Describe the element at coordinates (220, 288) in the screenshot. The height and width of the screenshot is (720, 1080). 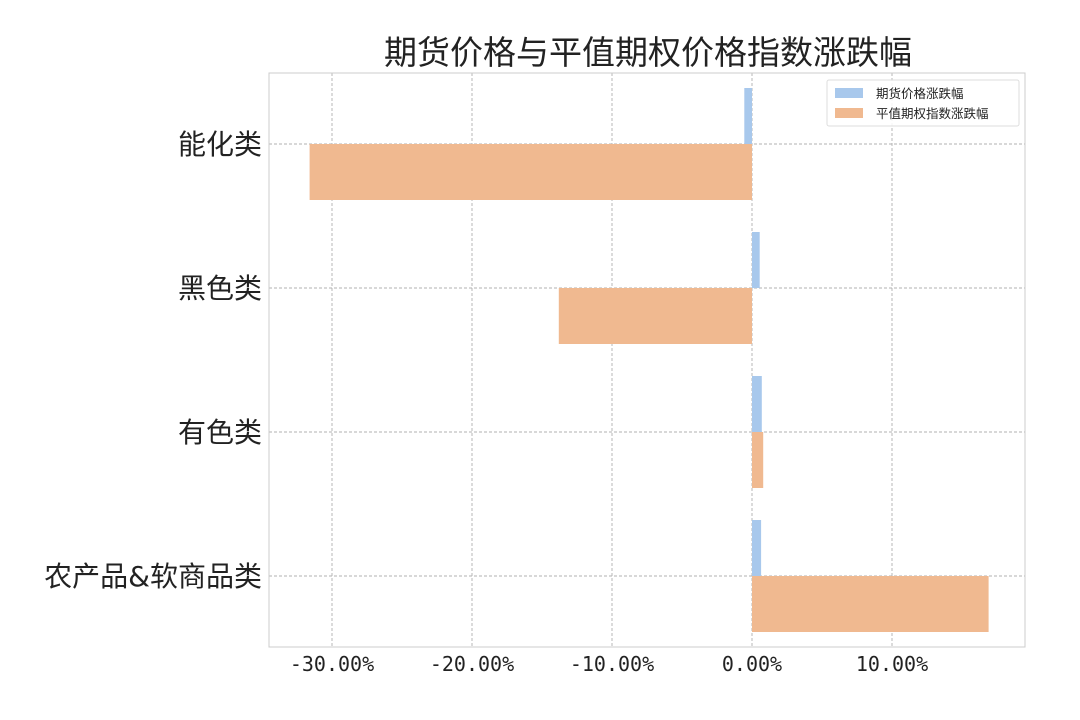
I see `category-label: 黑色类` at that location.